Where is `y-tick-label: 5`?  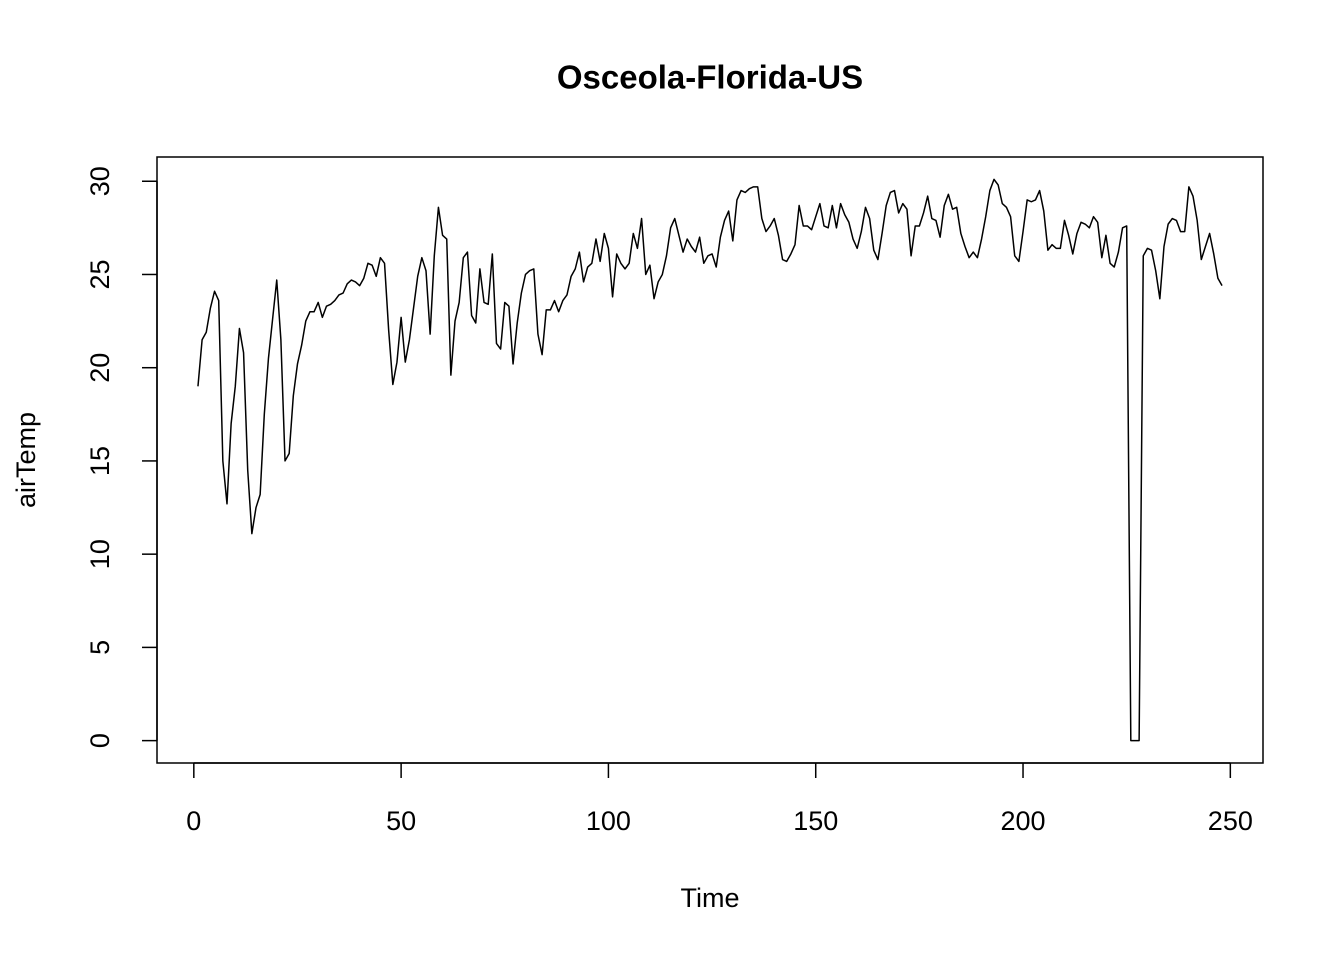 y-tick-label: 5 is located at coordinates (100, 647).